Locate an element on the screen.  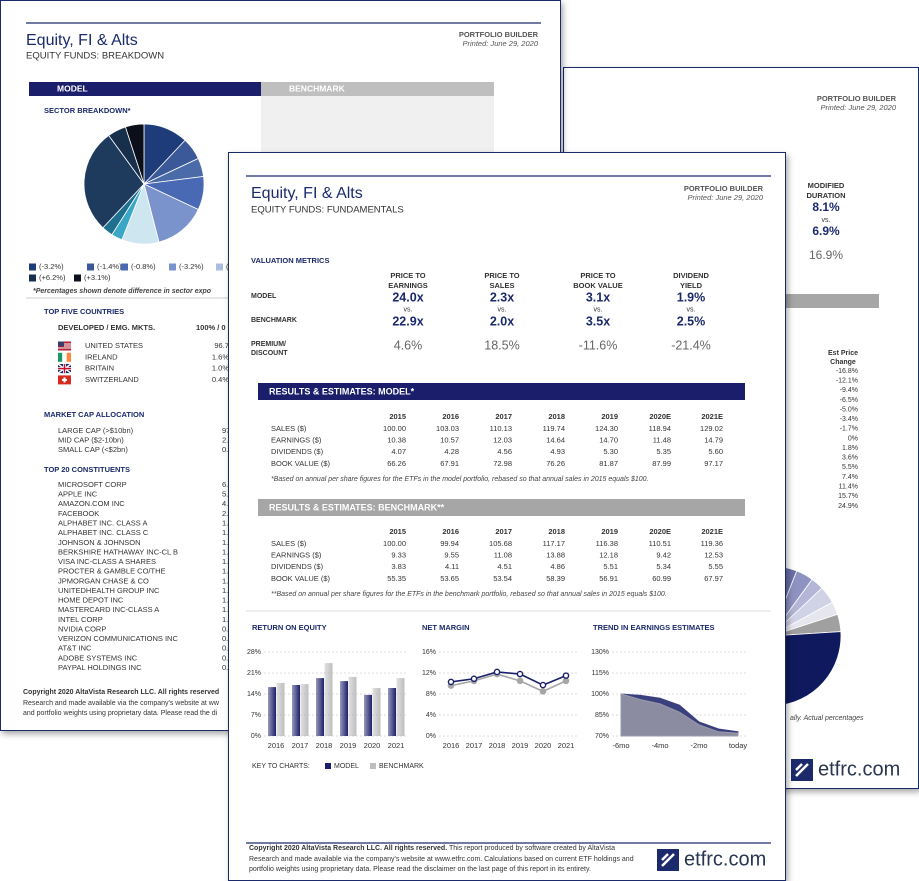
logo-mark is located at coordinates (668, 860).